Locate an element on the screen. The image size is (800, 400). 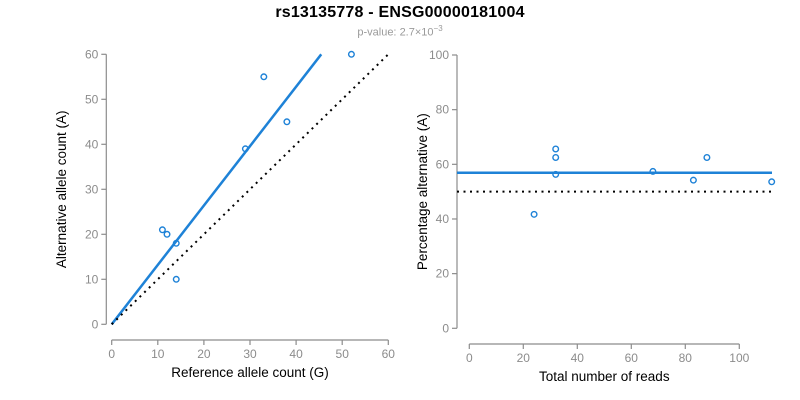
x-tick-label: 30 is located at coordinates (250, 354).